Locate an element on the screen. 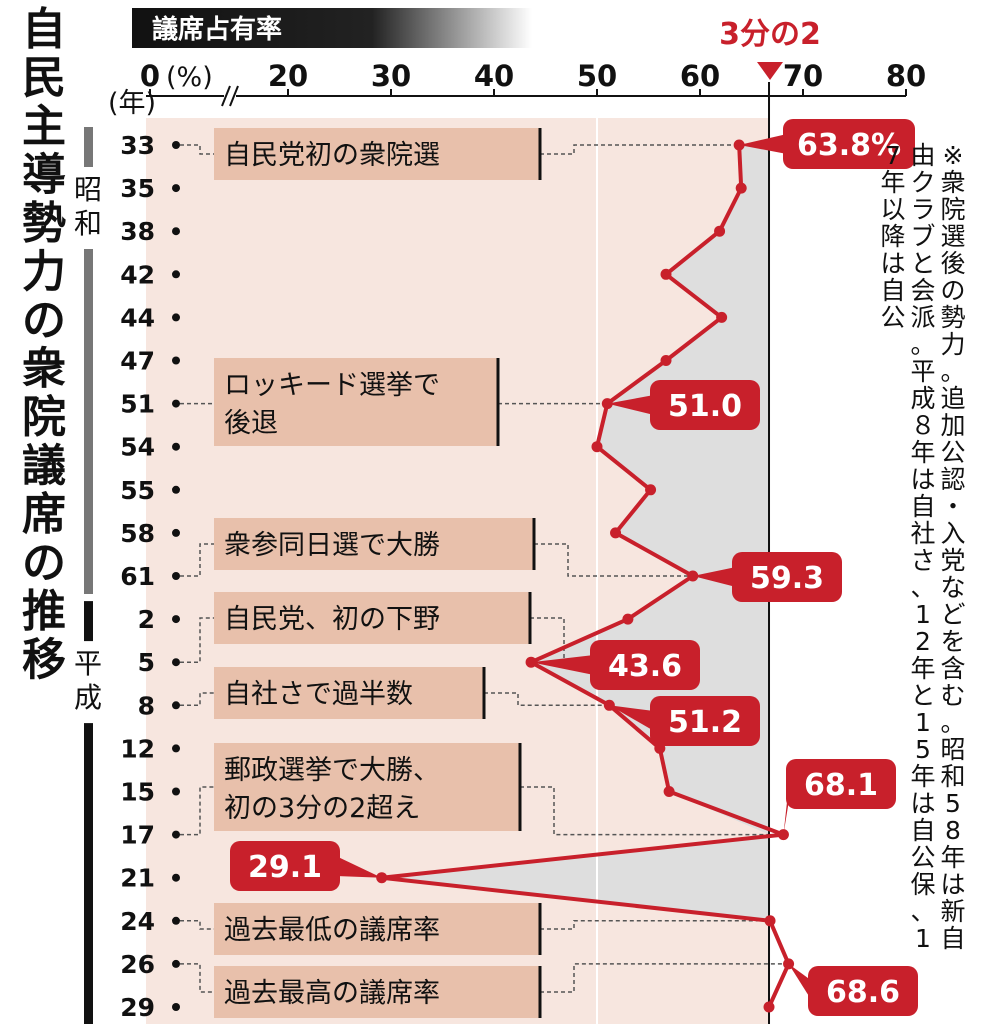  year-label: 21 is located at coordinates (137, 878).